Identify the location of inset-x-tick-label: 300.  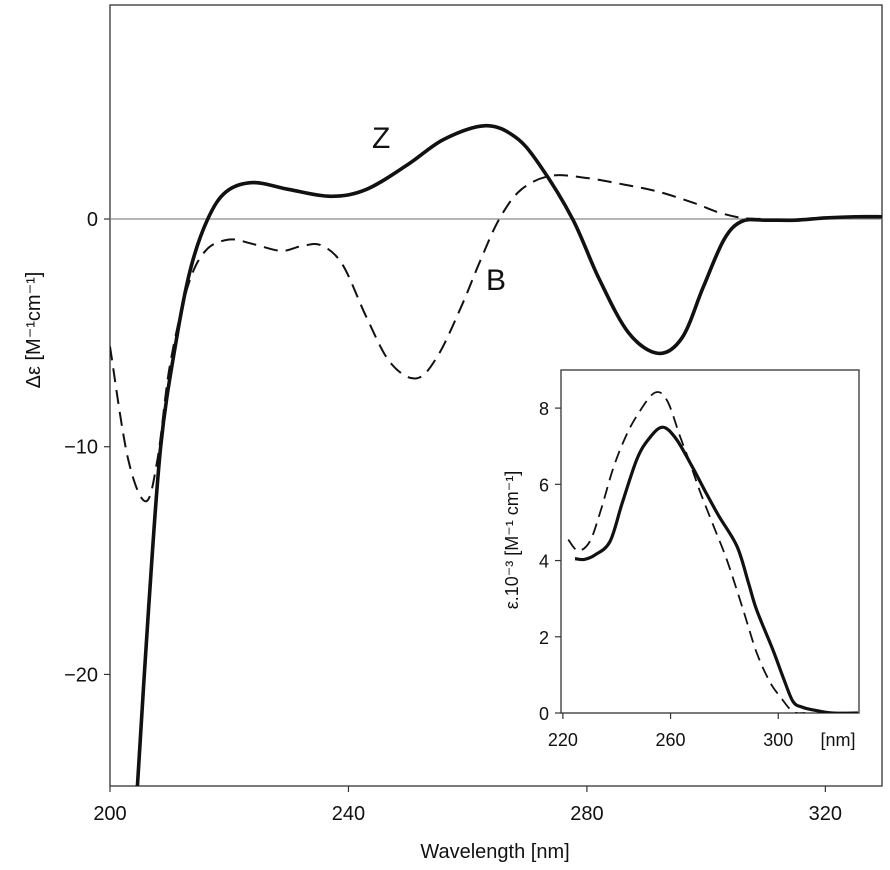
(778, 740).